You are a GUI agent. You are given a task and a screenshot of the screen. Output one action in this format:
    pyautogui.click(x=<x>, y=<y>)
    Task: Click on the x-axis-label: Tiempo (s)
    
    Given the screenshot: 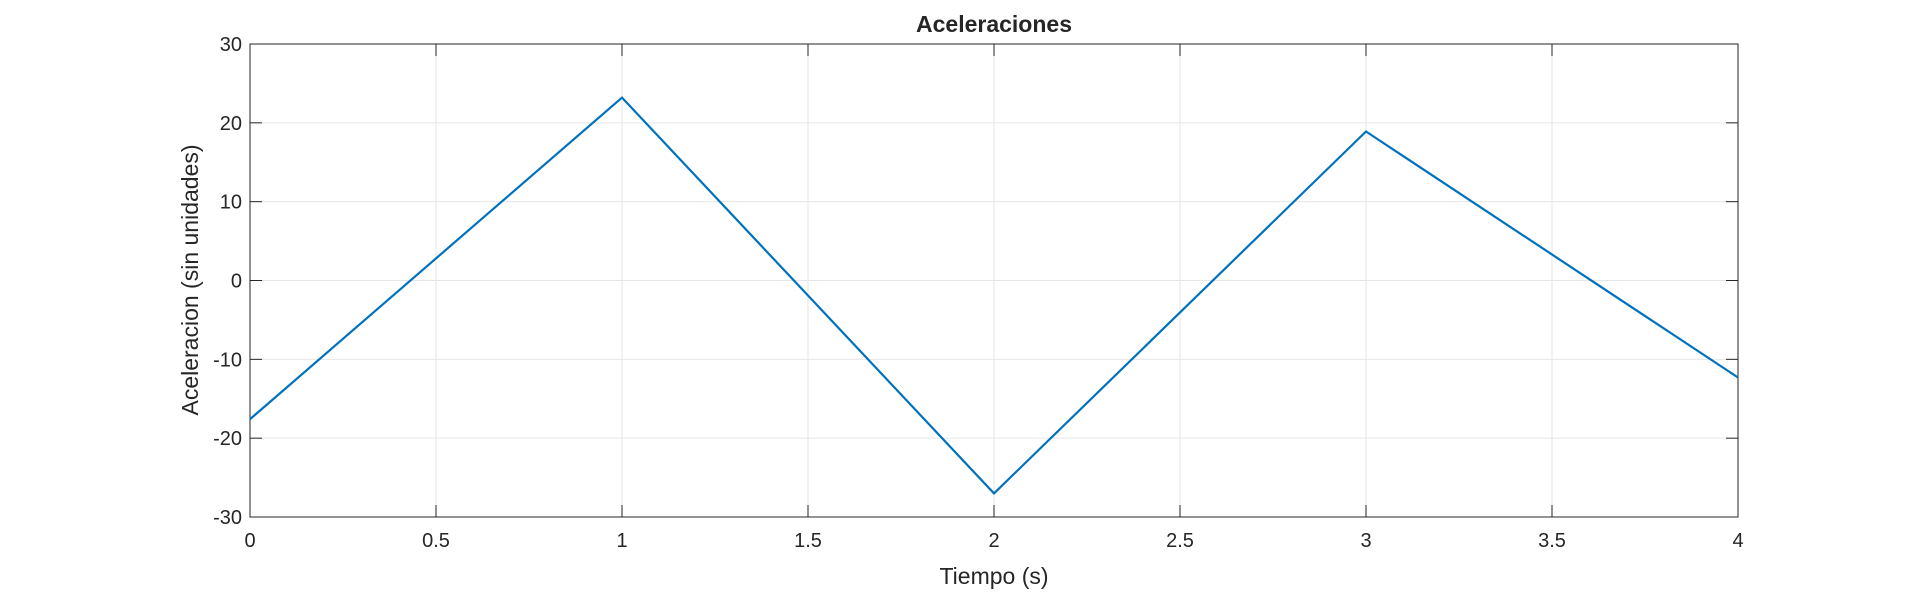 What is the action you would take?
    pyautogui.click(x=993, y=576)
    